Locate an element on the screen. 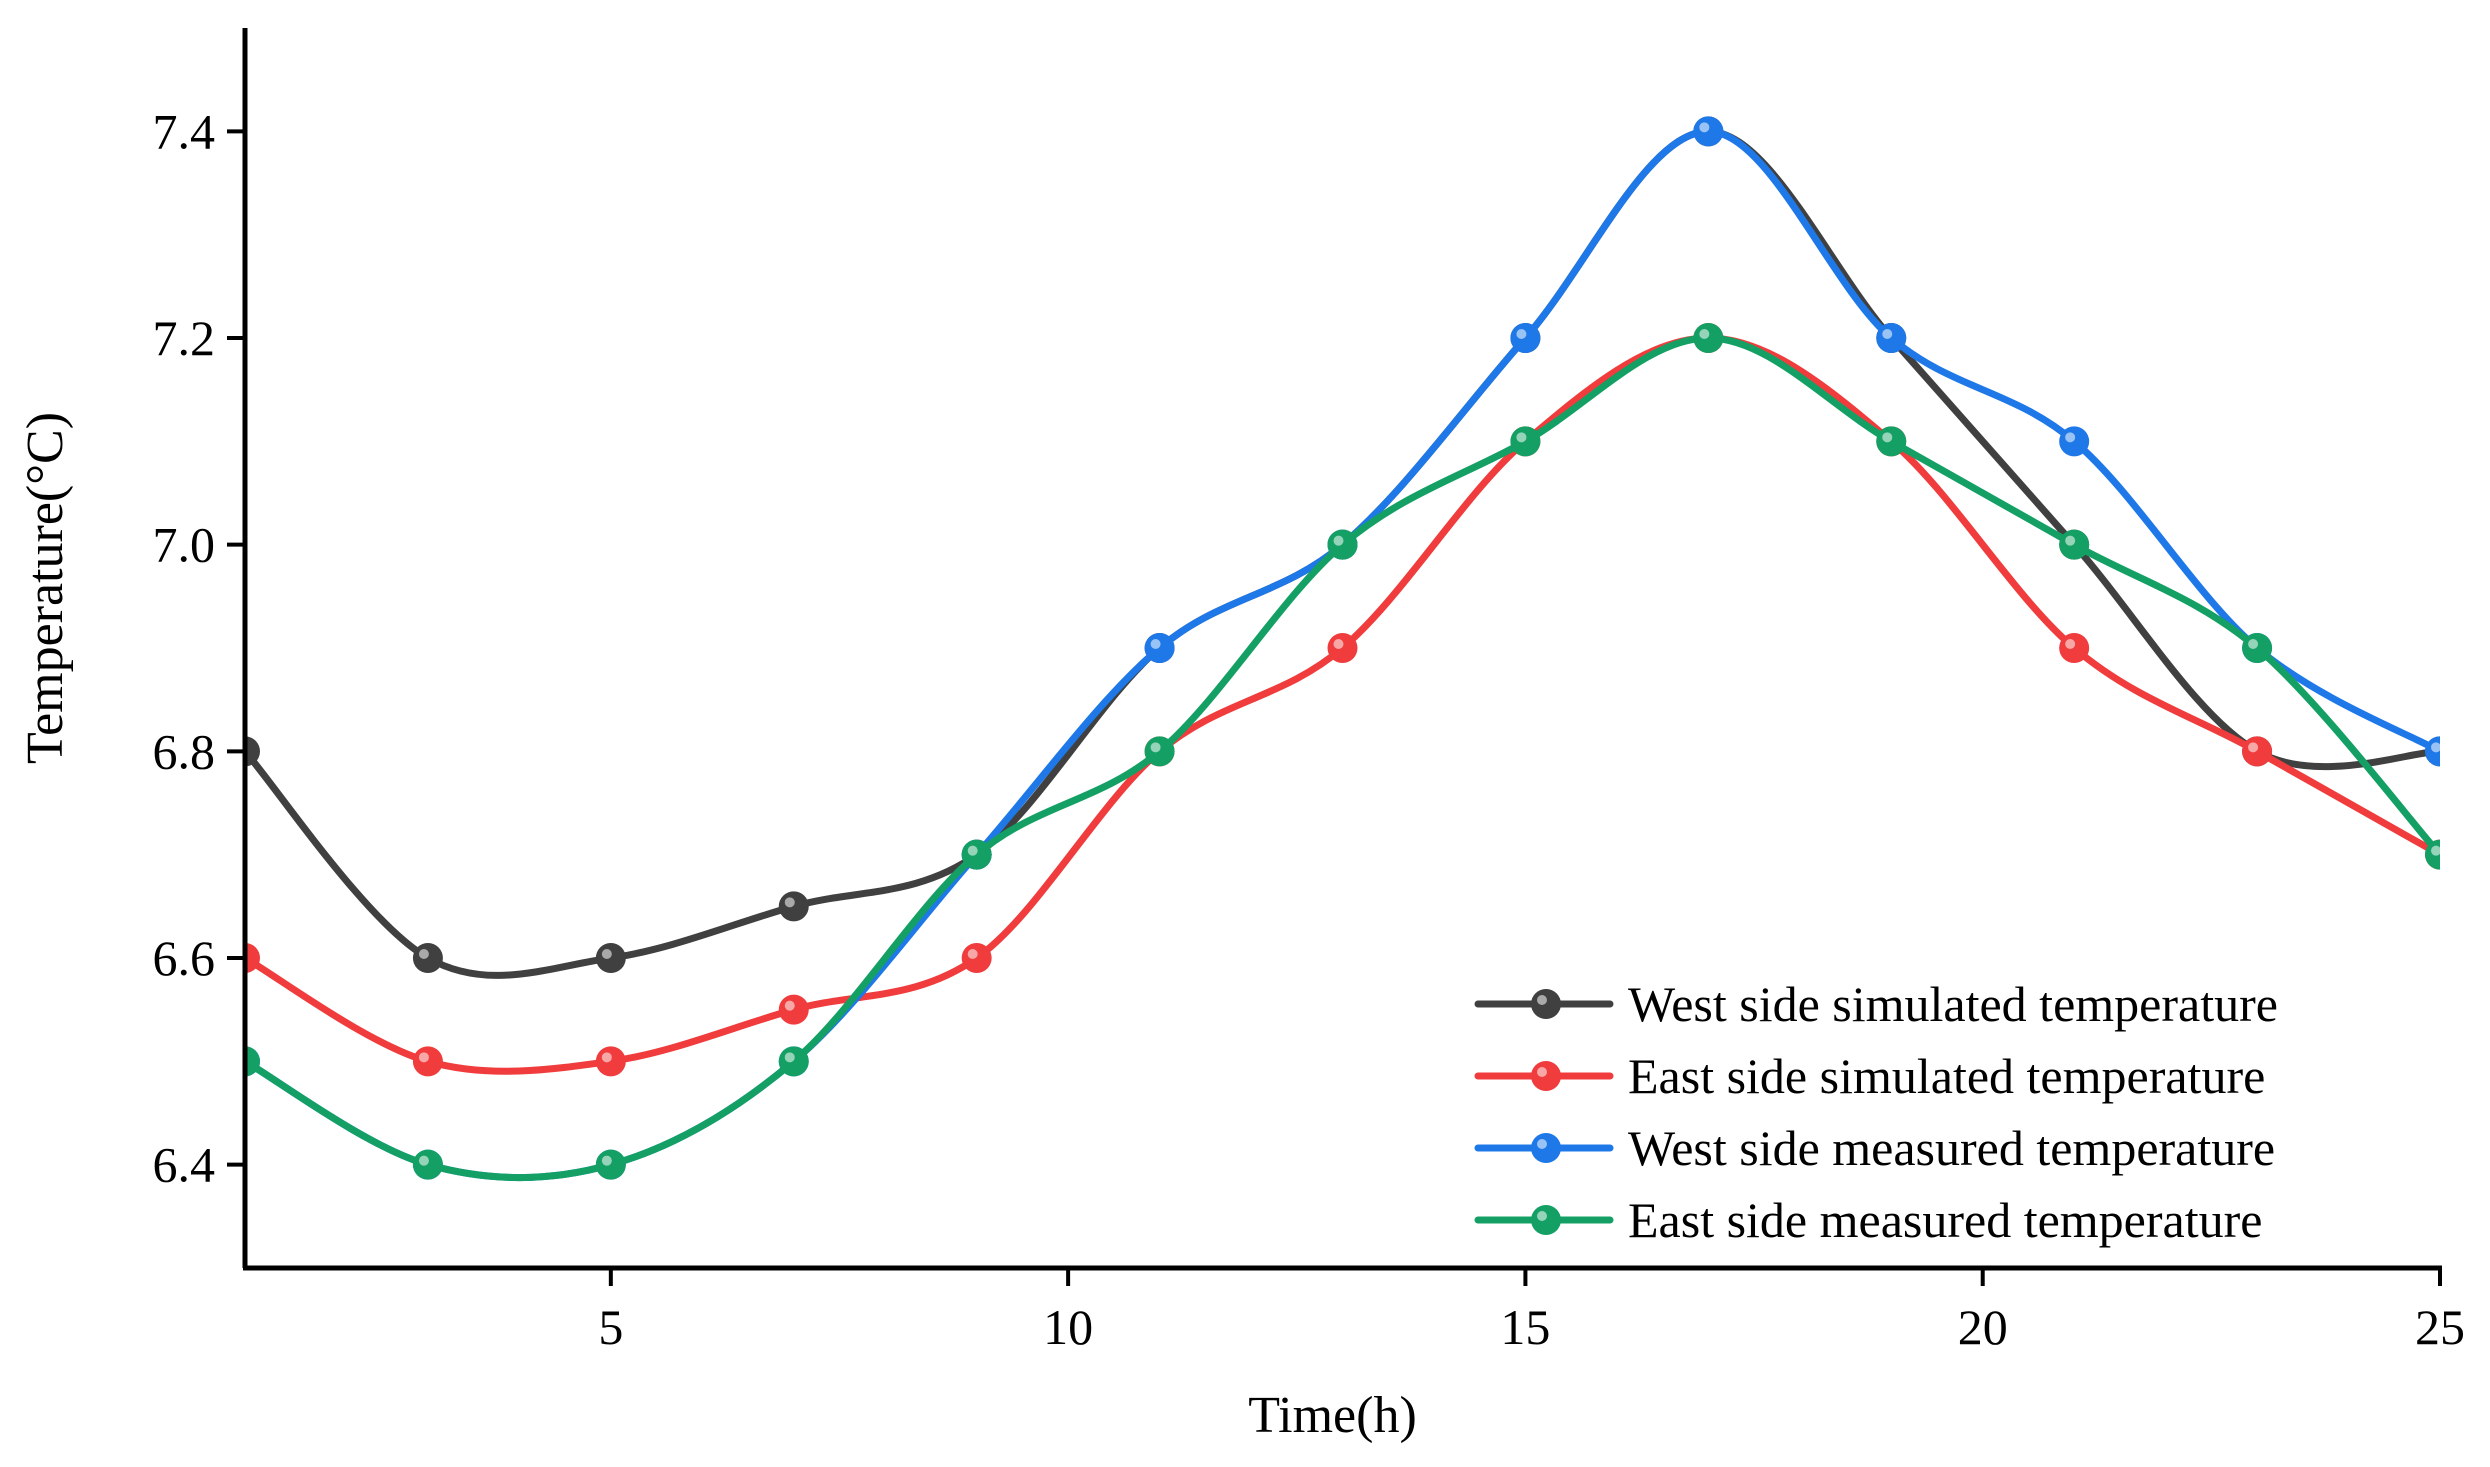 The width and height of the screenshot is (2490, 1467). x-tick-label: 25 is located at coordinates (2440, 1327).